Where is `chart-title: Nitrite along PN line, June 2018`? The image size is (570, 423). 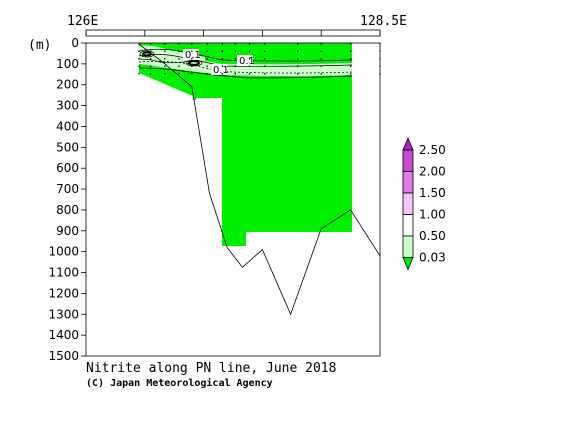
chart-title: Nitrite along PN line, June 2018 is located at coordinates (211, 368).